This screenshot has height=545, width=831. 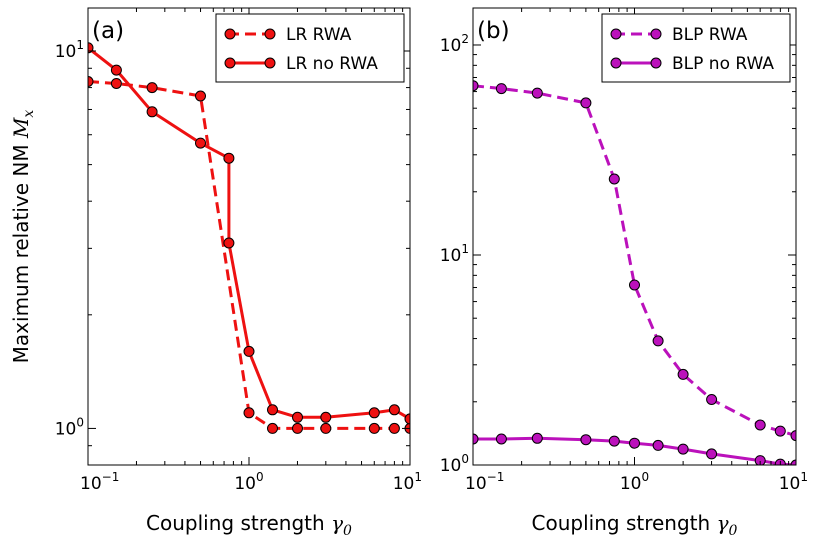 What do you see at coordinates (454, 44) in the screenshot?
I see `y-tick-label: 10²` at bounding box center [454, 44].